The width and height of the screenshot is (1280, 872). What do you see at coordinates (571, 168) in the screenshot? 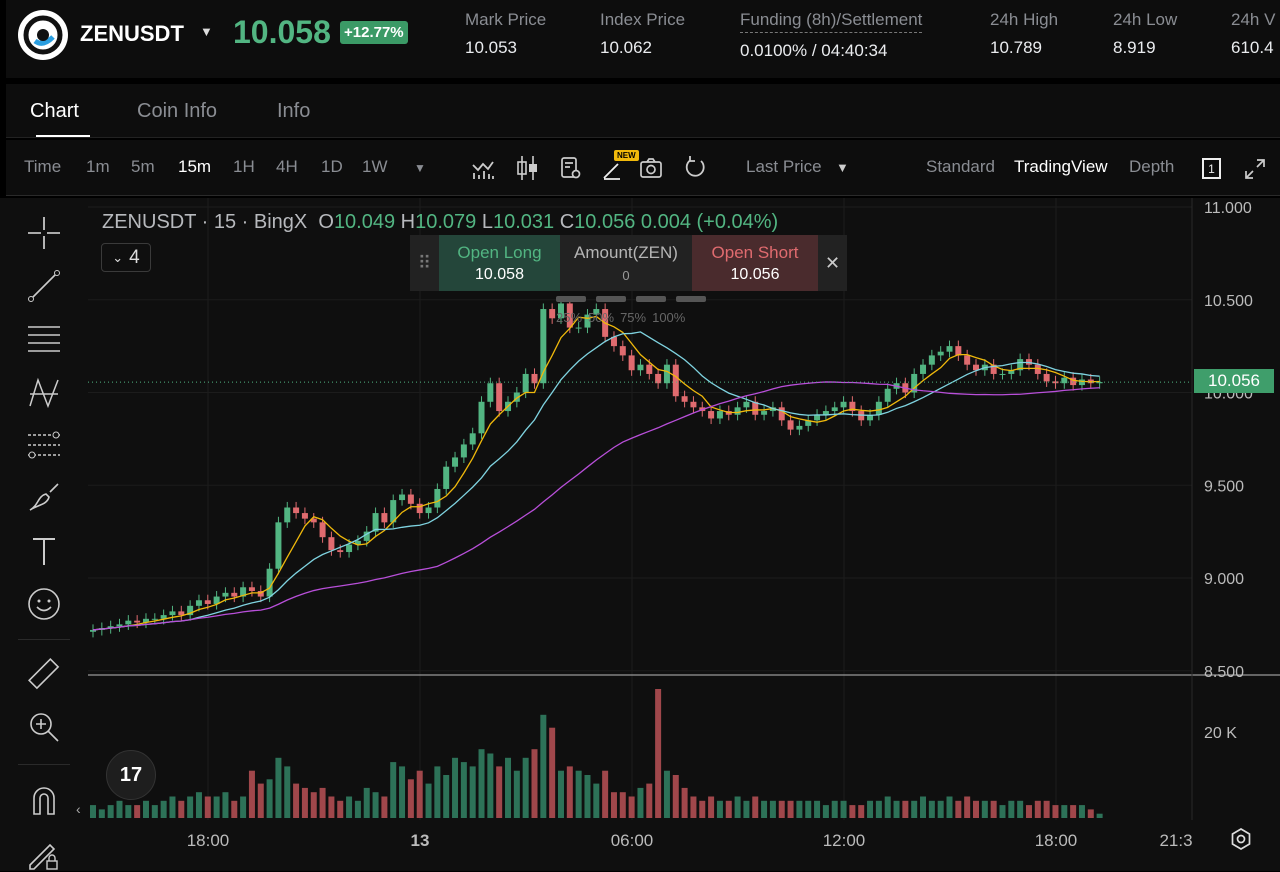
I see `template-icon` at bounding box center [571, 168].